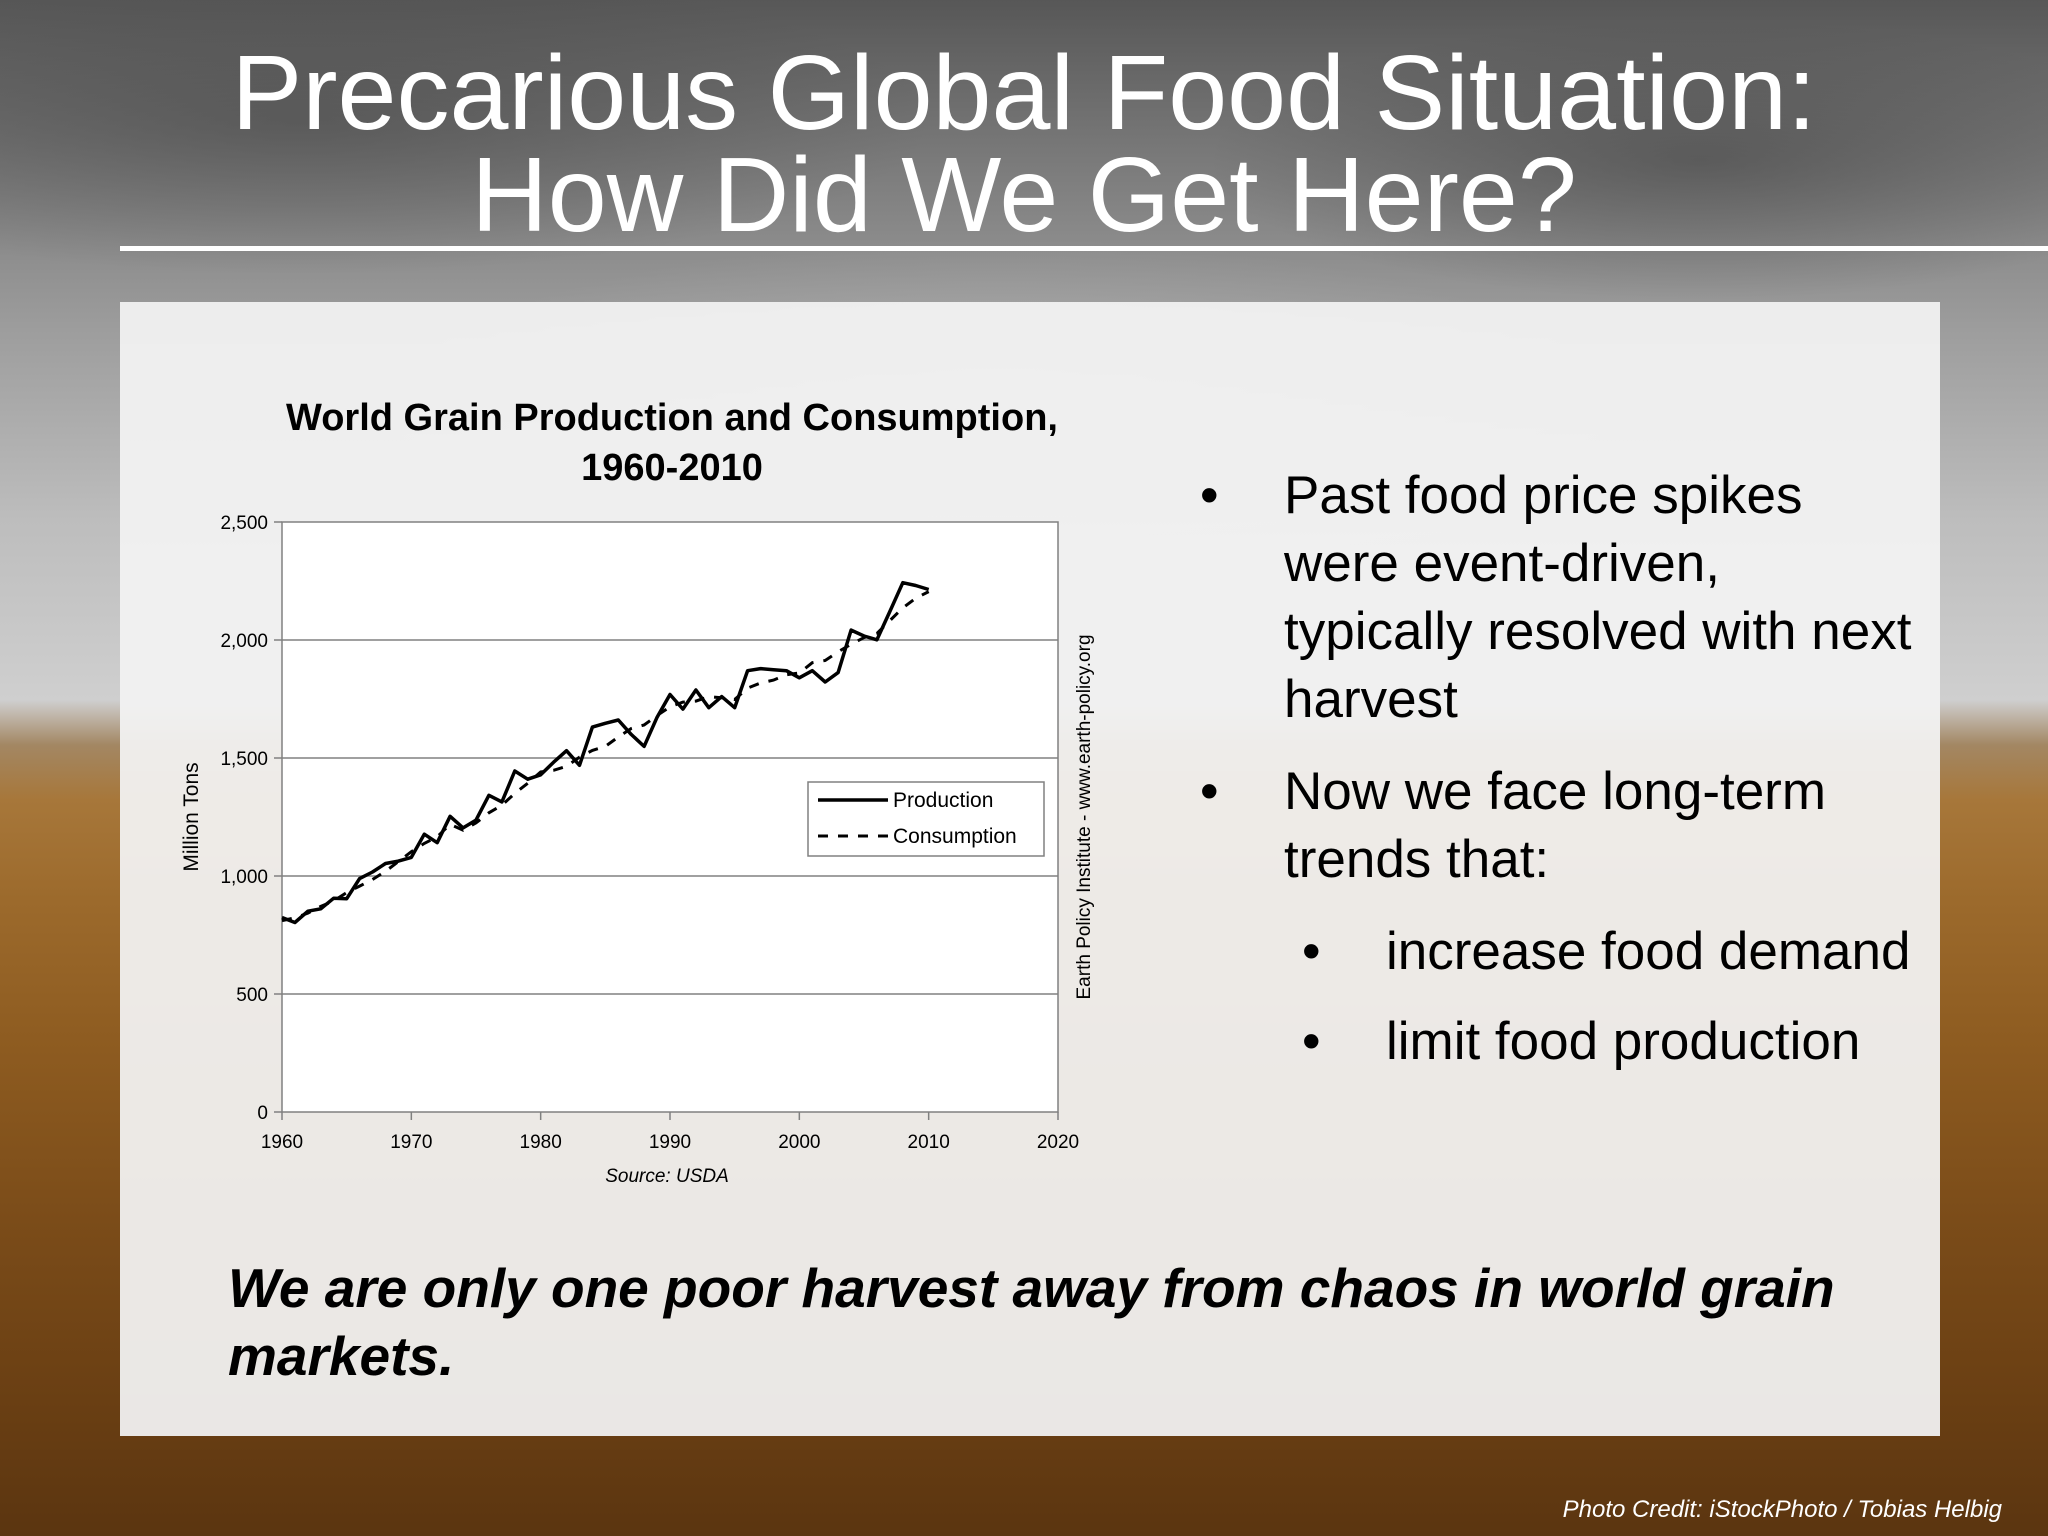 This screenshot has width=2048, height=1536. Describe the element at coordinates (1084, 248) in the screenshot. I see `title-divider` at that location.